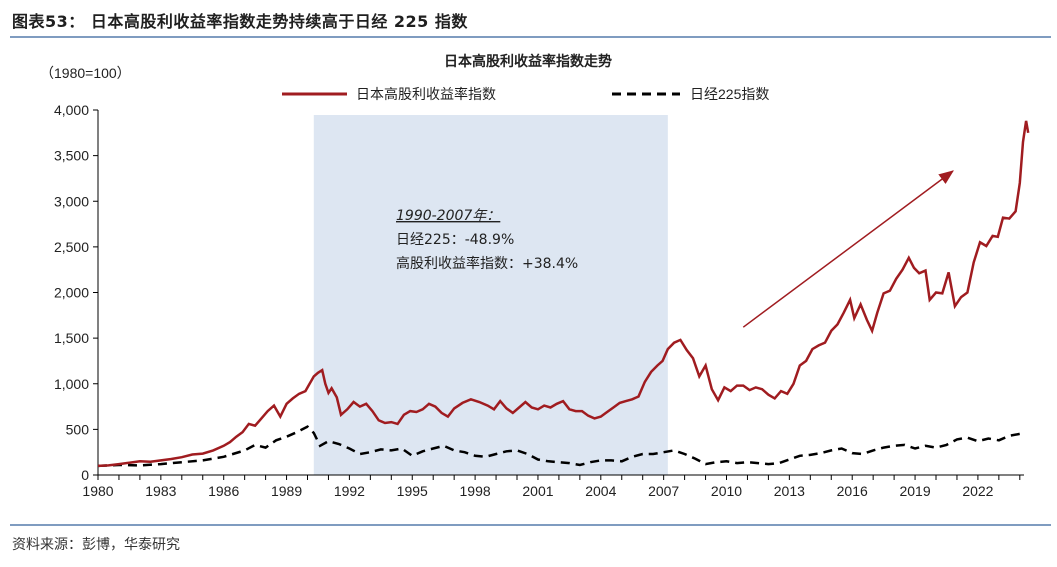 This screenshot has width=1057, height=567. What do you see at coordinates (448, 216) in the screenshot?
I see `annotation-heading: 1990-2007年：` at bounding box center [448, 216].